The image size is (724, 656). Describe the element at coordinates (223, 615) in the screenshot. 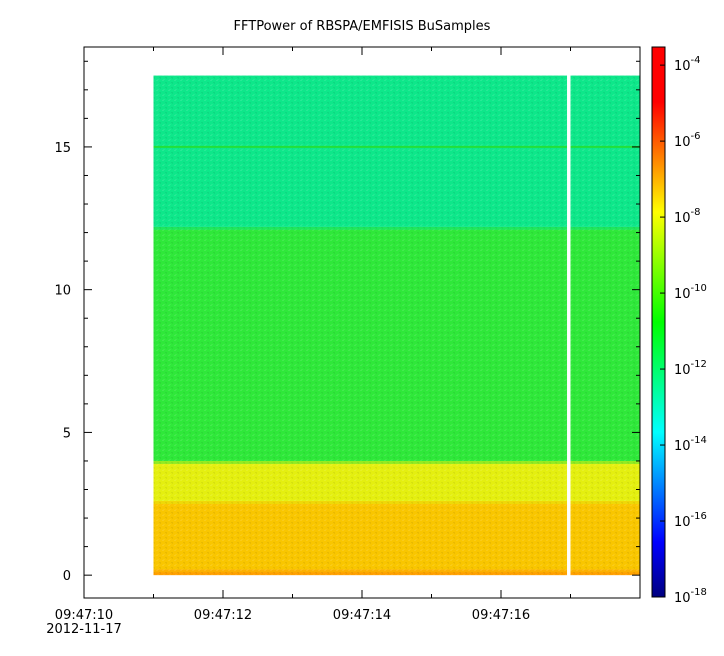

I see `x-tick-label: 09:47:12` at that location.